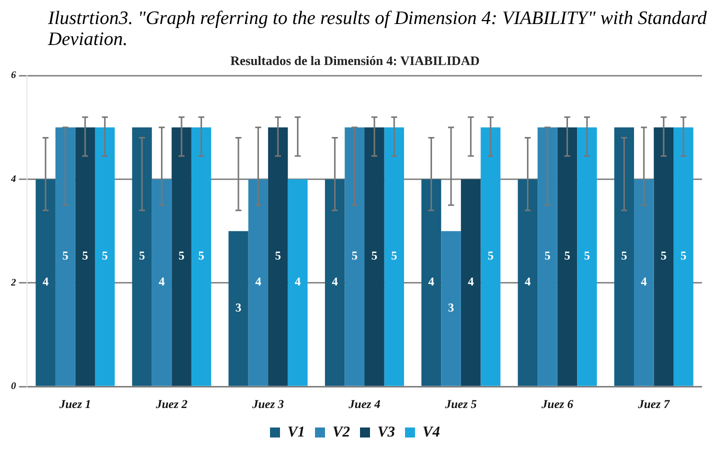 The height and width of the screenshot is (462, 720). Describe the element at coordinates (557, 403) in the screenshot. I see `x-tick-label: Juez 6` at that location.